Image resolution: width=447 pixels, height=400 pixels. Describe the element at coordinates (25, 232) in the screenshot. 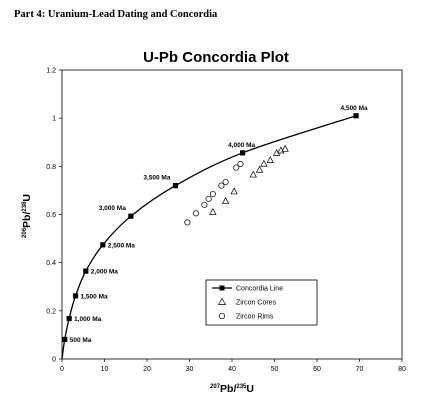

I see `y-axis-label-mass1: 206` at that location.